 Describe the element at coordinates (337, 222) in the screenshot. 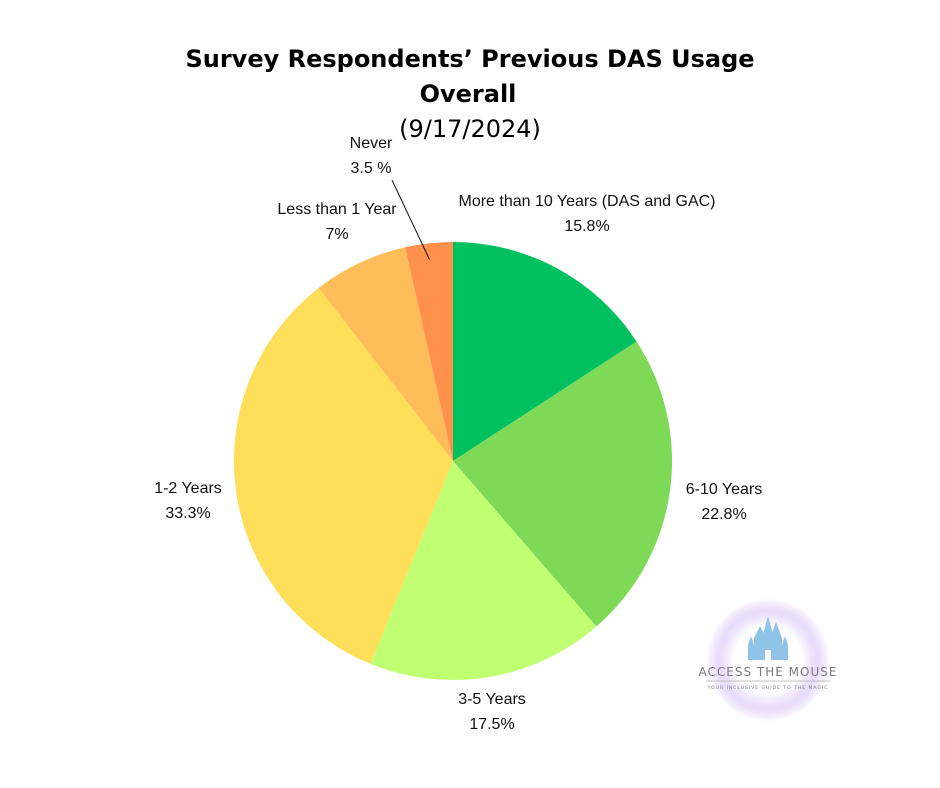

I see `slice-label-less-than-1-year: Less than 1 Year 7%` at that location.